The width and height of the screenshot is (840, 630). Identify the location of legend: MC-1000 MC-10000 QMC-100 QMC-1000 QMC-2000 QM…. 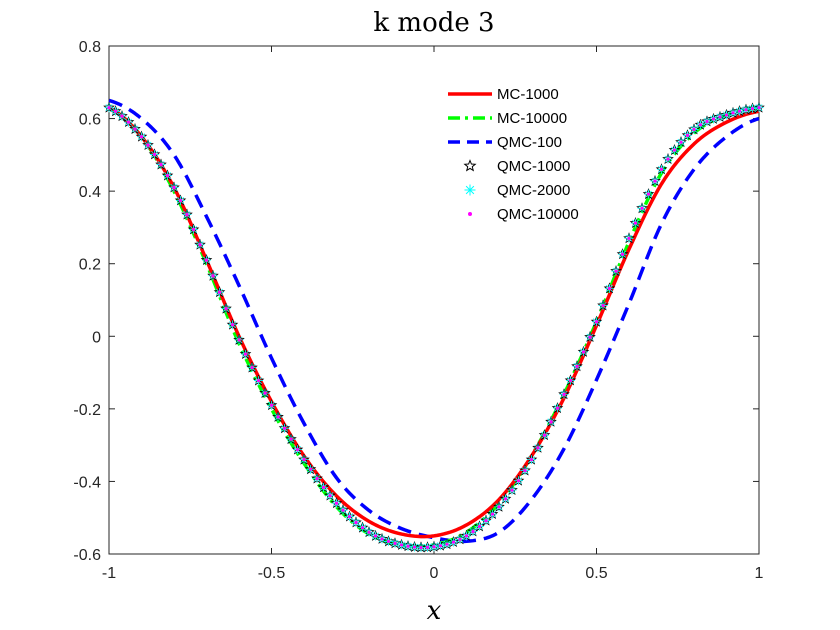
(513, 154).